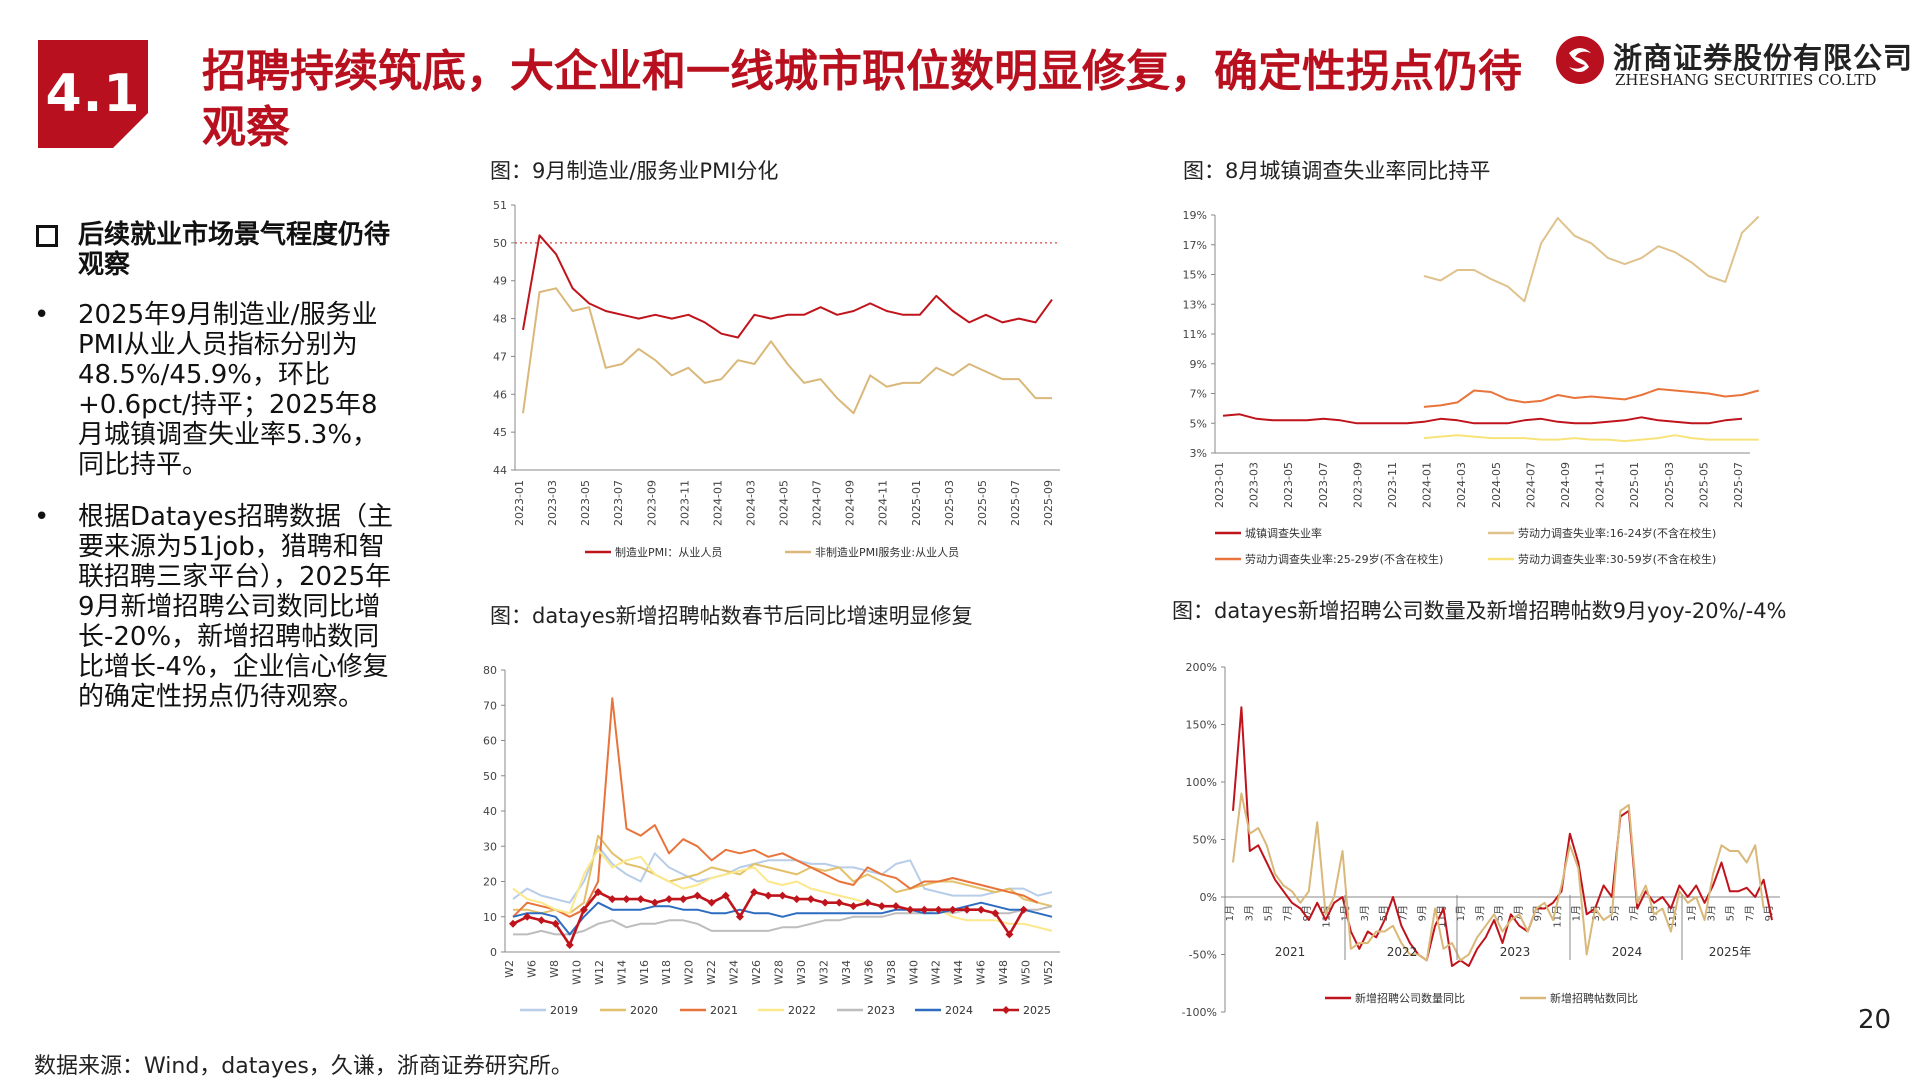 The image size is (1920, 1080). I want to click on y-tick-label: 13%, so click(1195, 304).